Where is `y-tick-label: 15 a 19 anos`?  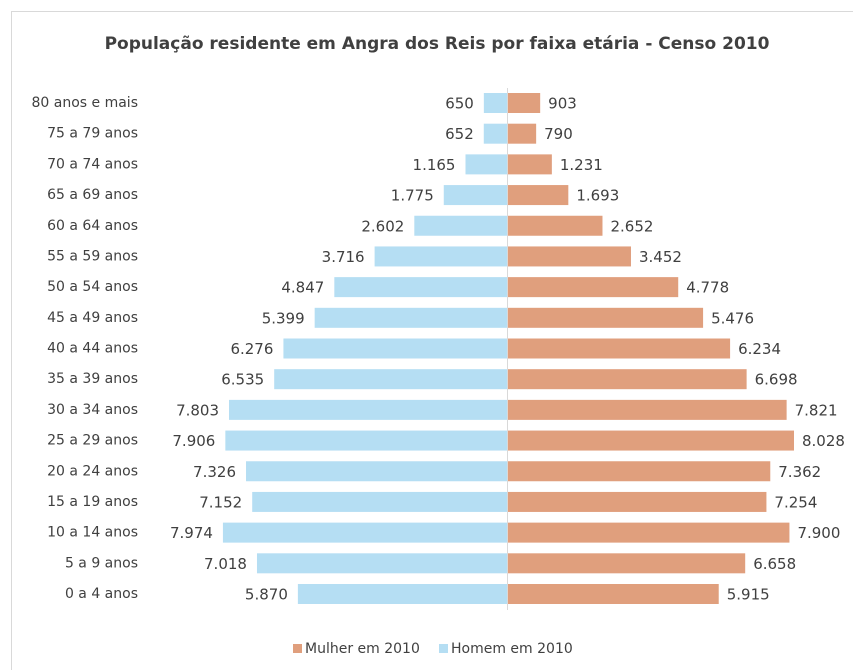 y-tick-label: 15 a 19 anos is located at coordinates (92, 502).